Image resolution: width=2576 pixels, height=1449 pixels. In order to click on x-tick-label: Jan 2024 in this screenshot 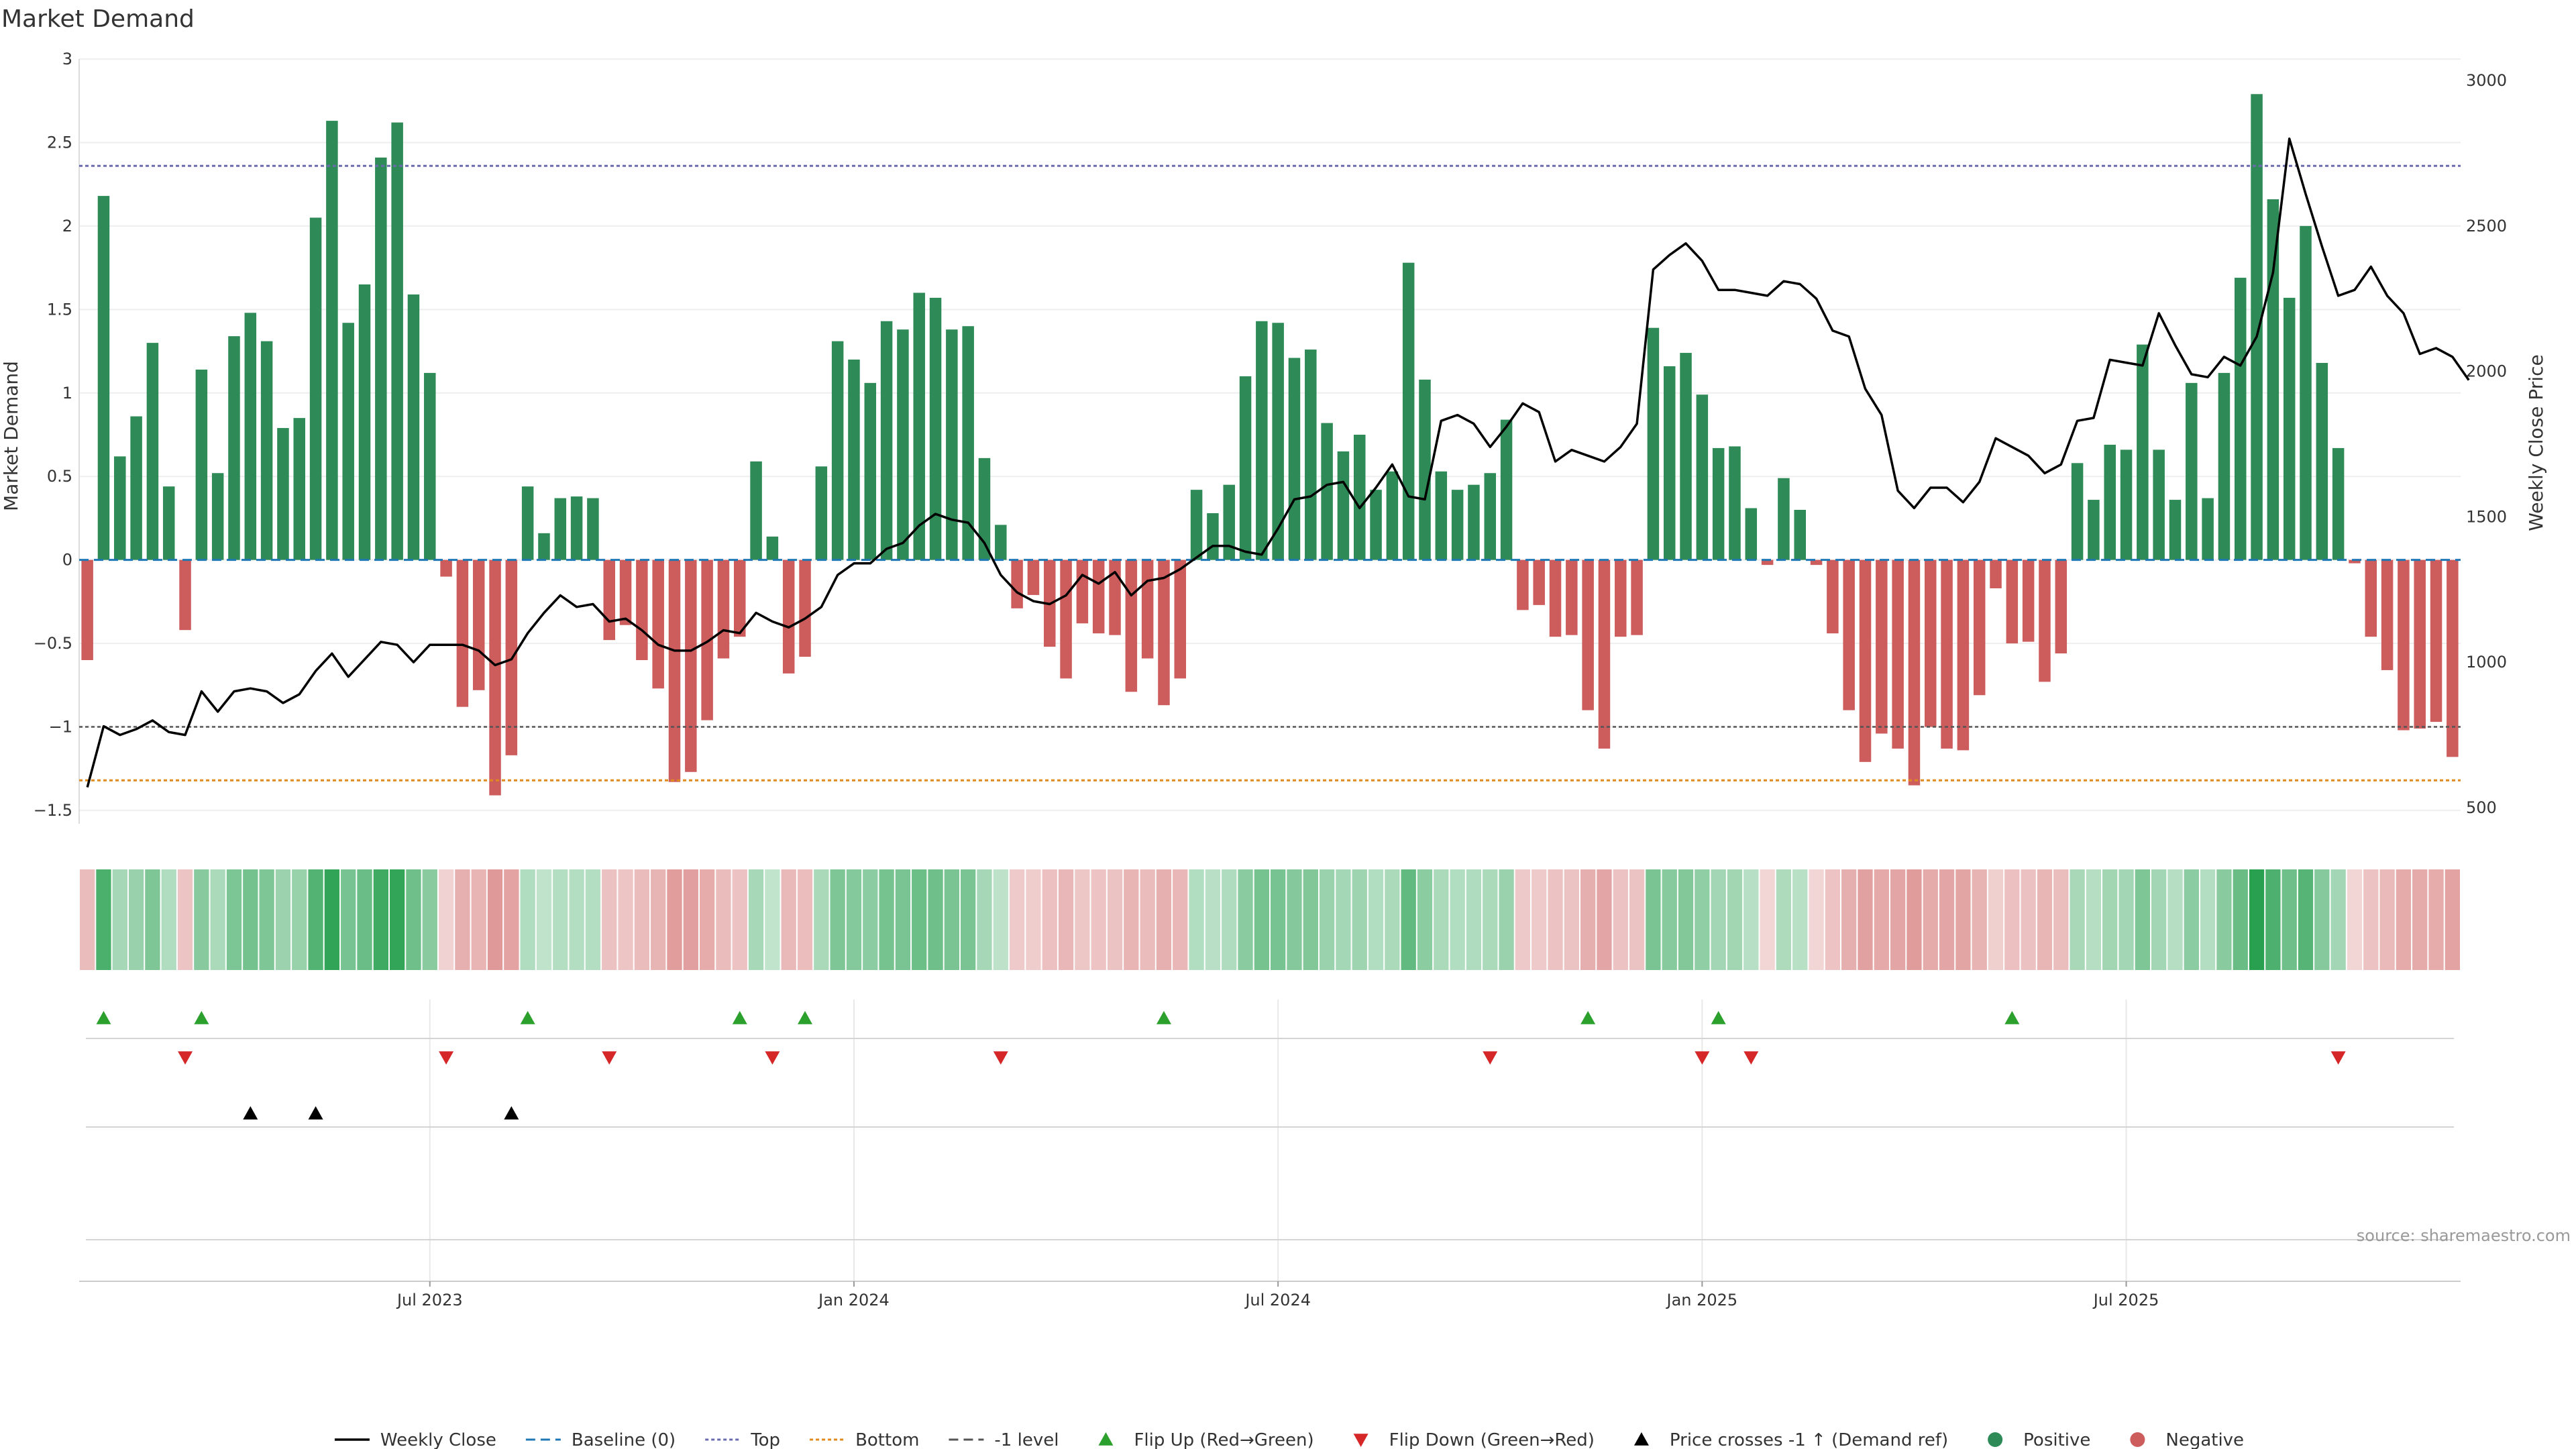, I will do `click(853, 1300)`.